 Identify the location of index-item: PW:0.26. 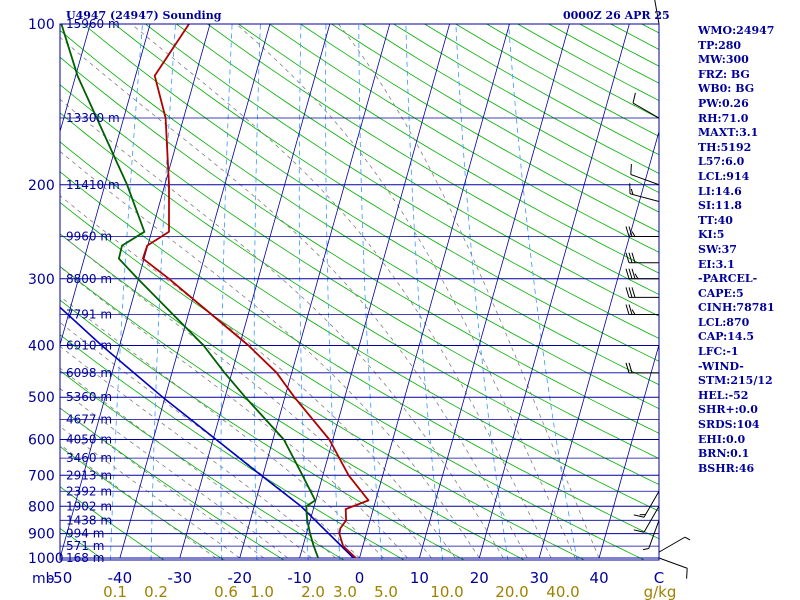
(723, 103).